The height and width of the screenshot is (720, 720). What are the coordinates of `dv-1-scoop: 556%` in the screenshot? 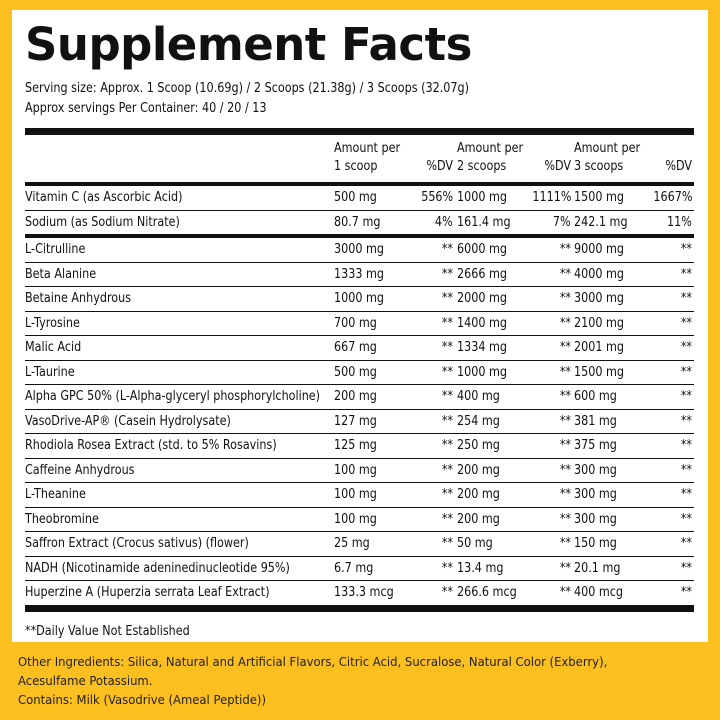 It's located at (437, 197).